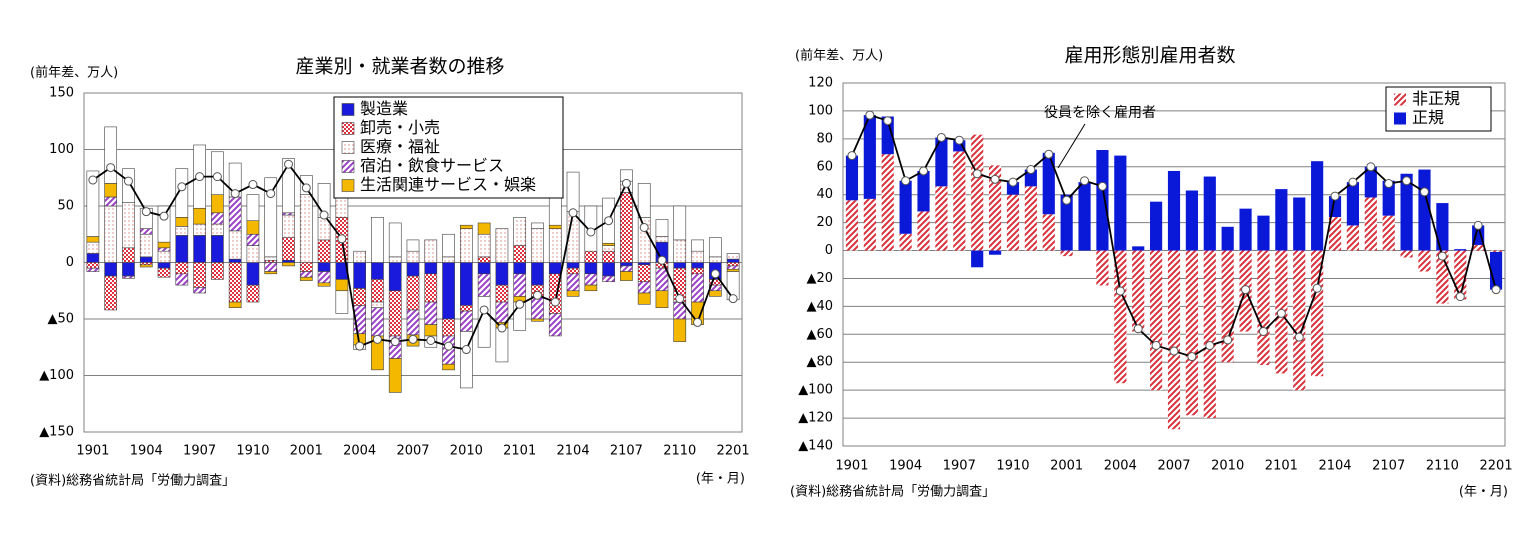  Describe the element at coordinates (1066, 466) in the screenshot. I see `x-tick-label: 2001` at that location.